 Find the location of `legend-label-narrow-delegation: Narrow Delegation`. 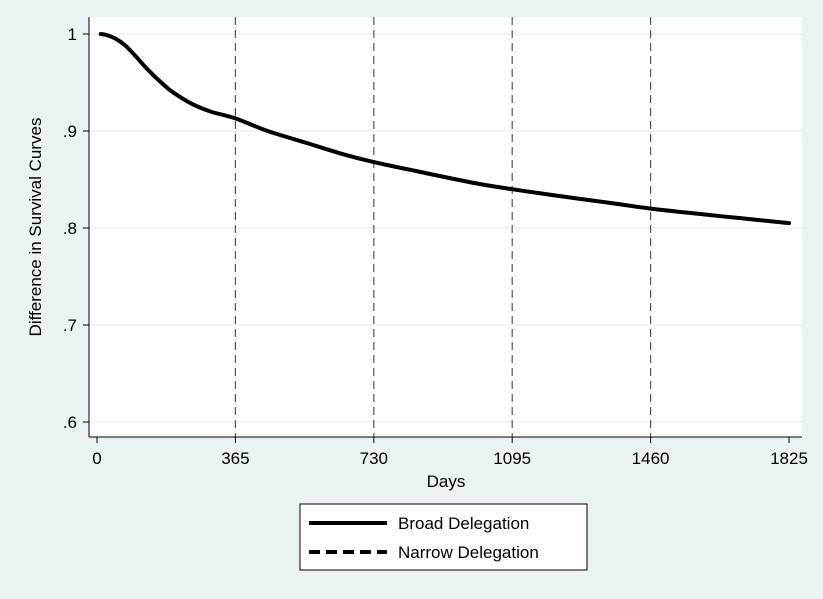

legend-label-narrow-delegation: Narrow Delegation is located at coordinates (468, 552).